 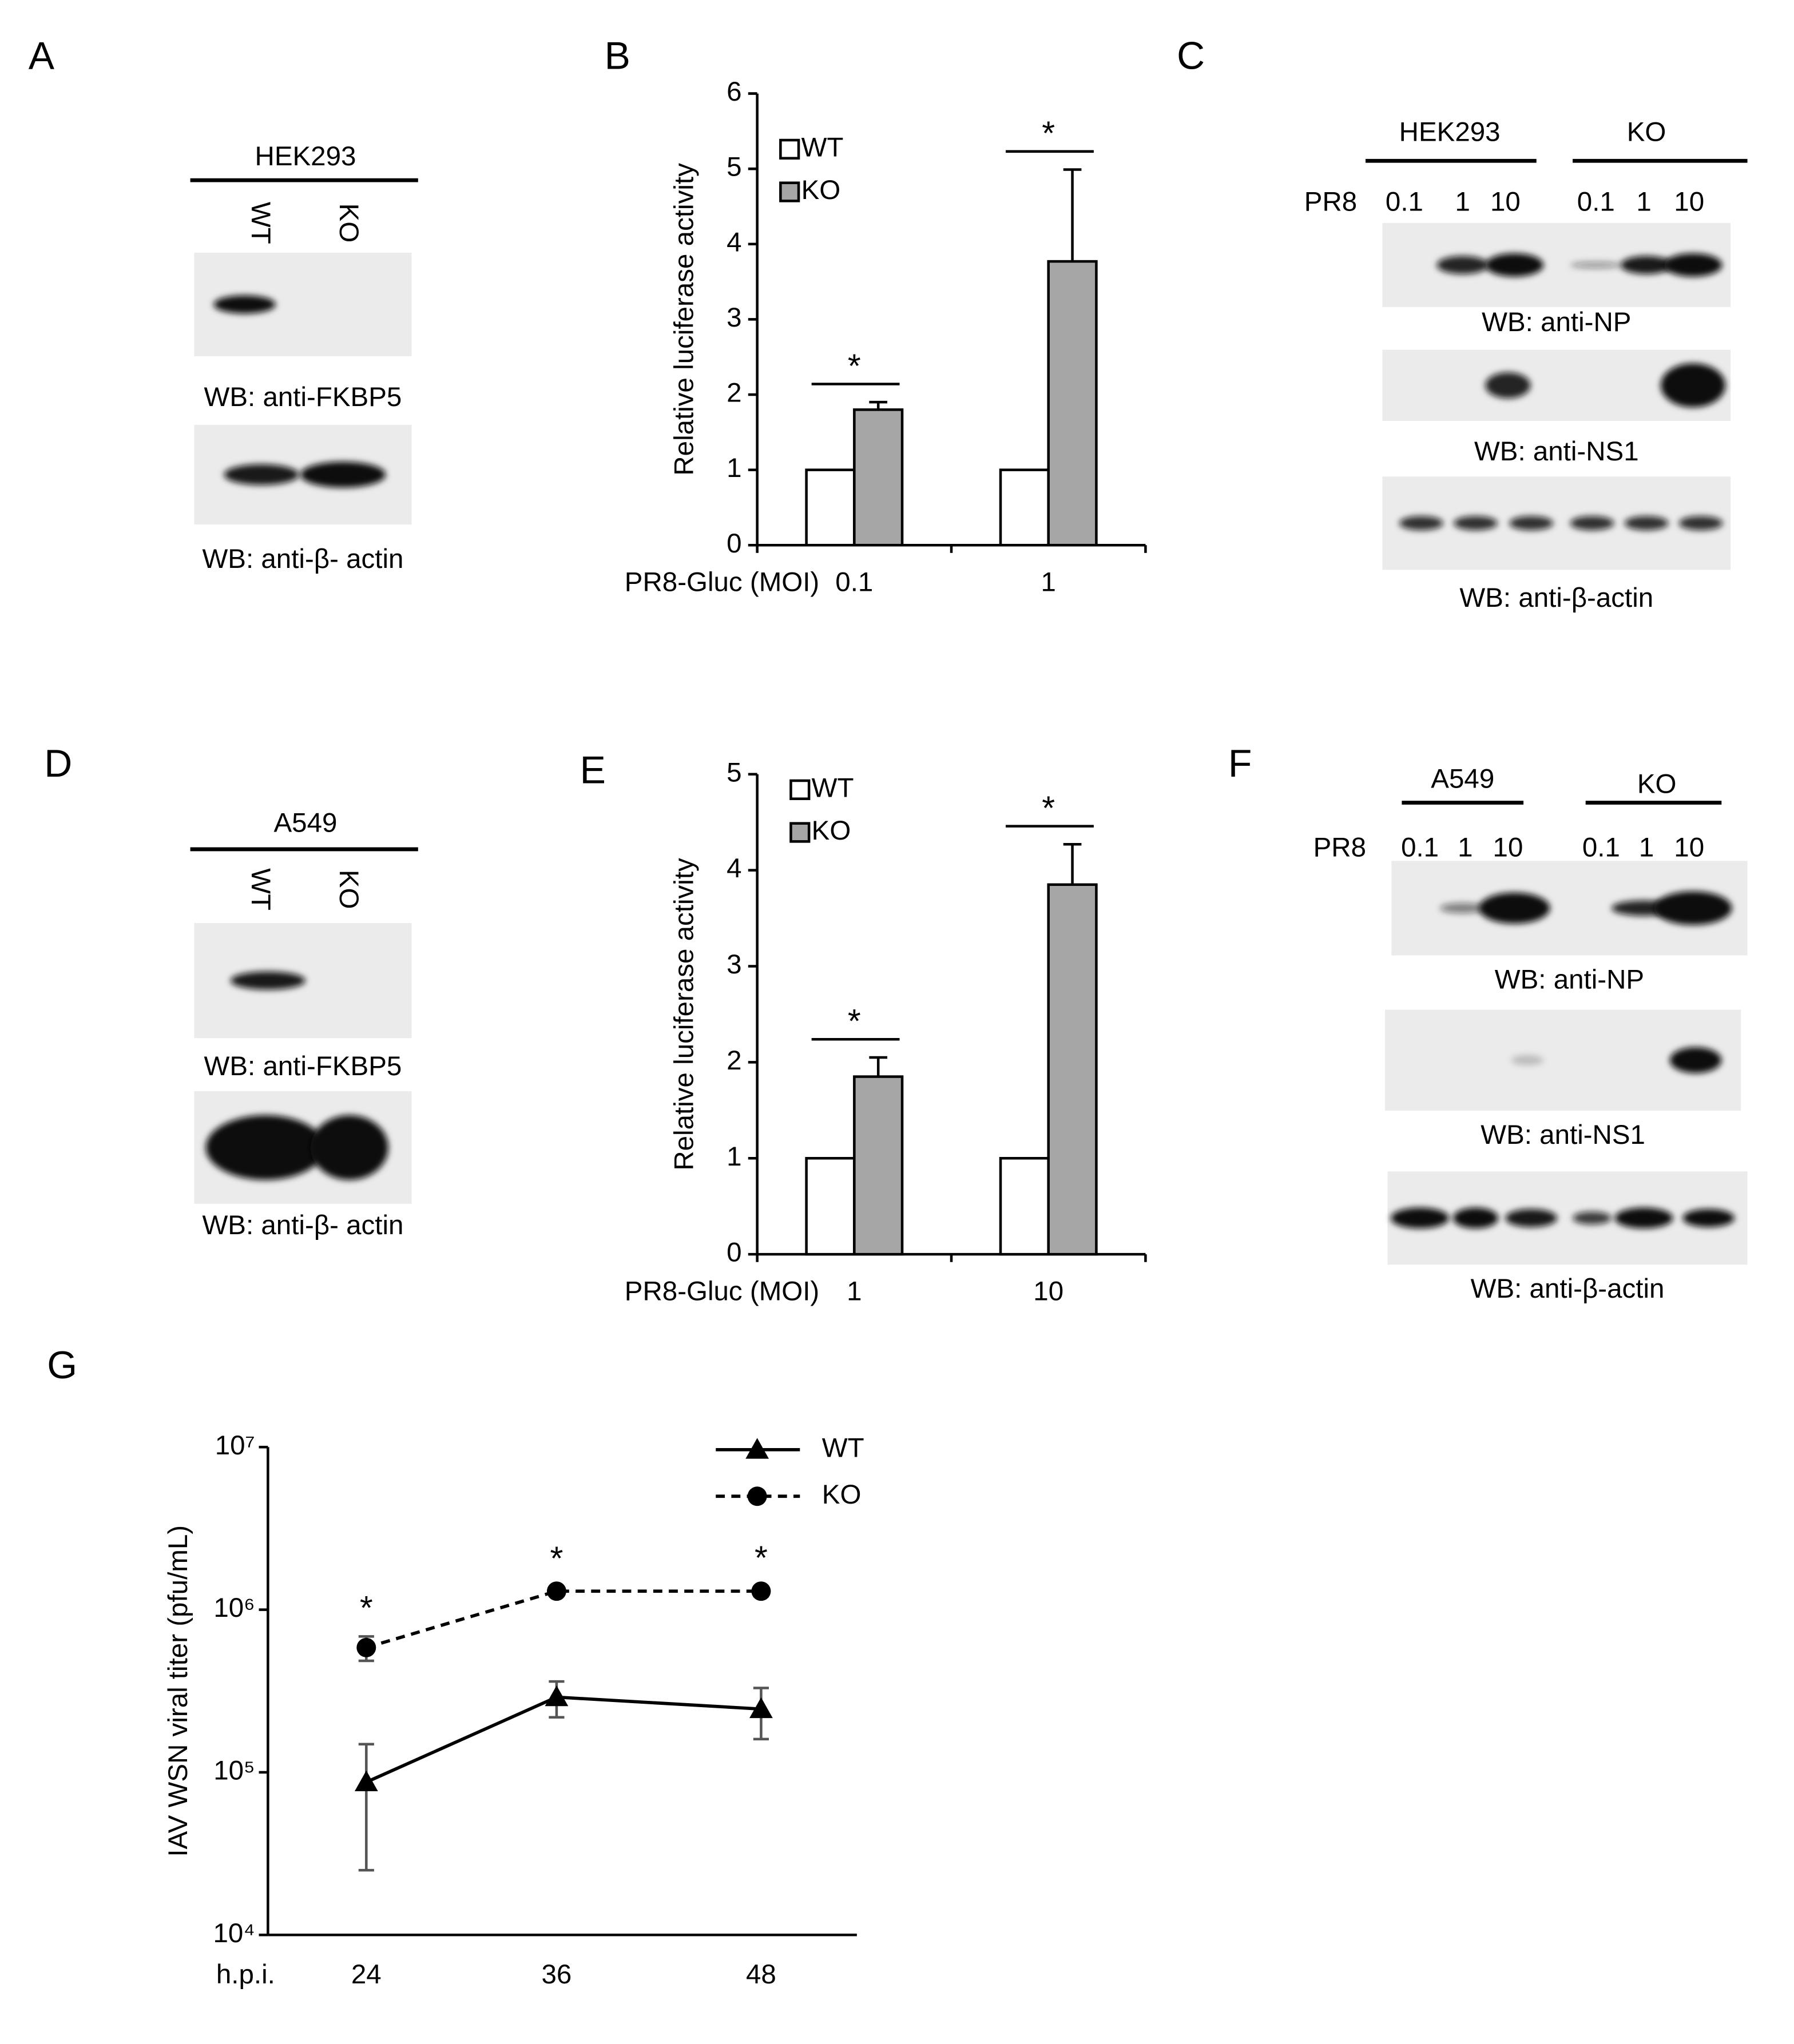 I want to click on x-axis-label: h.p.i., so click(x=246, y=1974).